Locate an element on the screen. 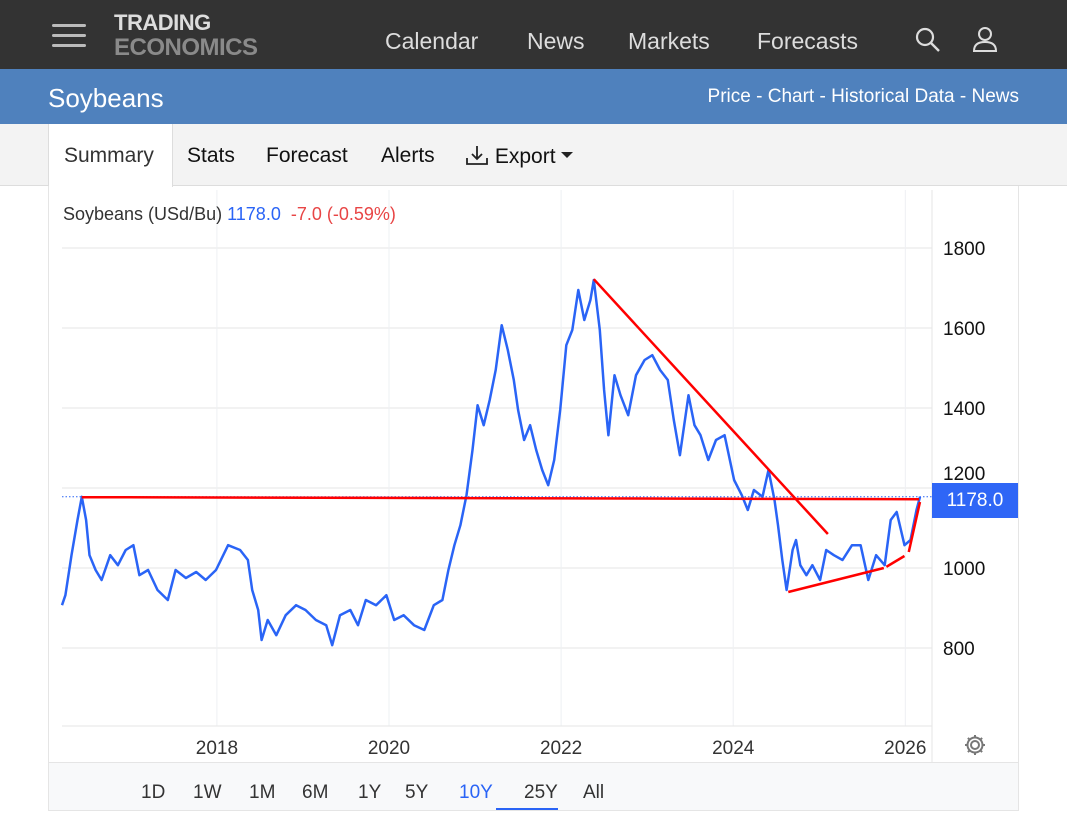 Image resolution: width=1067 pixels, height=828 pixels. range-6m: 6M is located at coordinates (315, 792).